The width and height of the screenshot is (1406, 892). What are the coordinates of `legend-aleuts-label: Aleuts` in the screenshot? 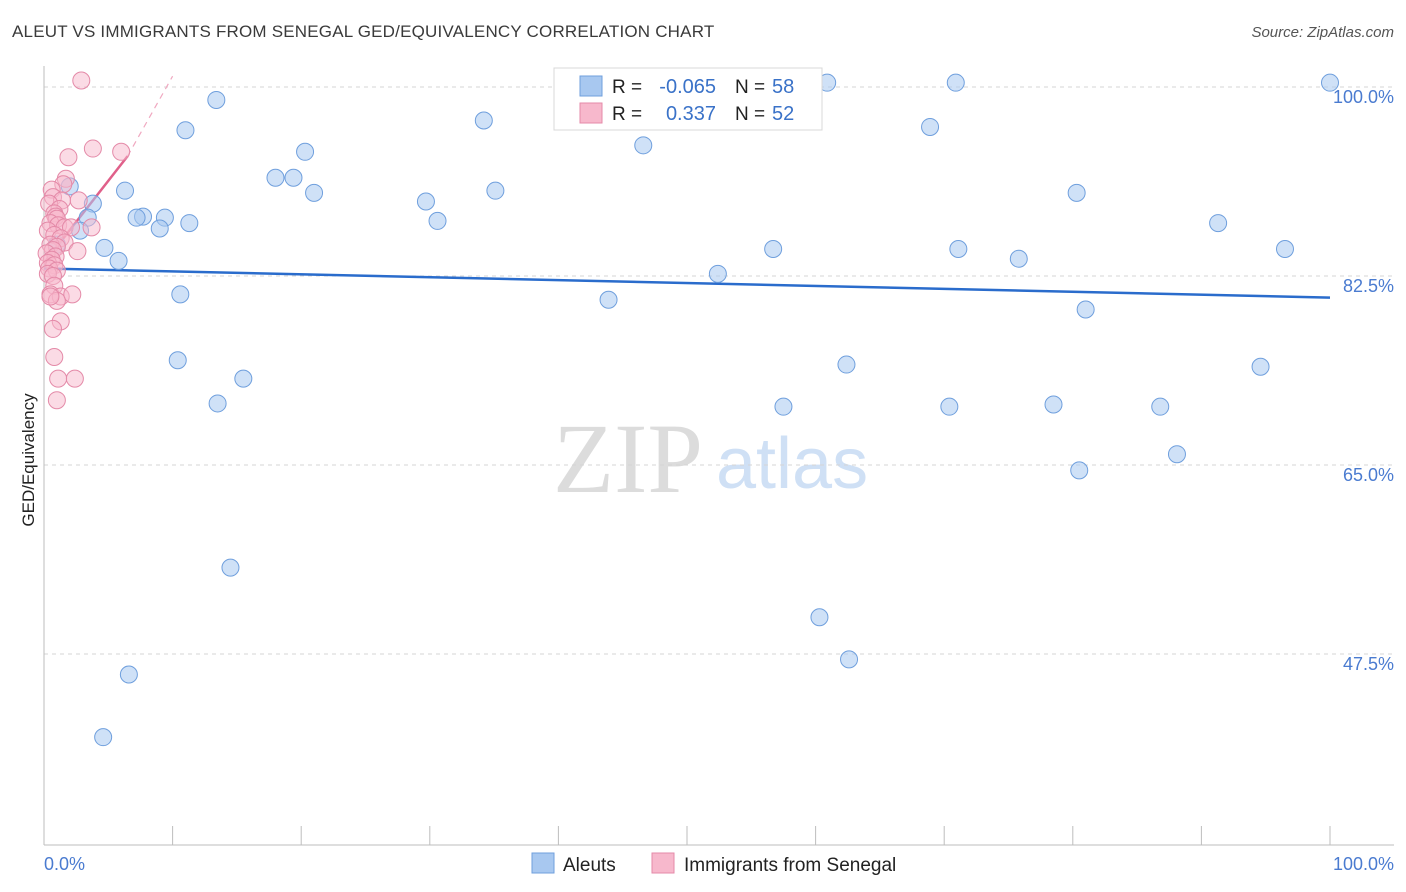 It's located at (589, 865).